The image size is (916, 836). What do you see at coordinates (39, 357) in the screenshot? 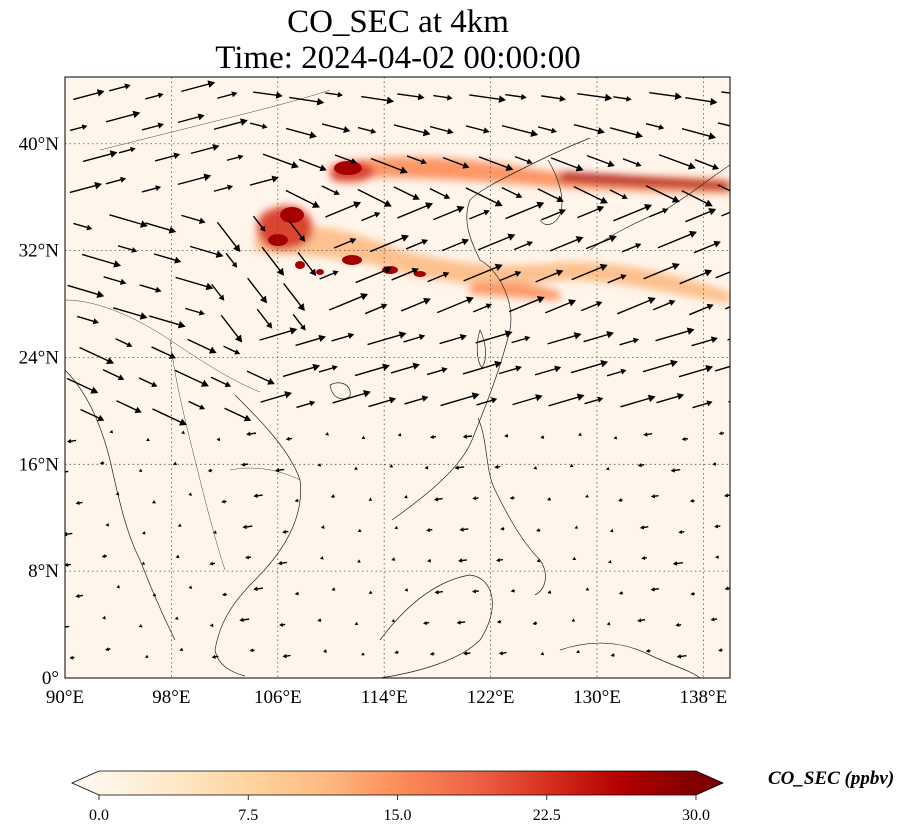
I see `lat-tick-label: 24°N` at bounding box center [39, 357].